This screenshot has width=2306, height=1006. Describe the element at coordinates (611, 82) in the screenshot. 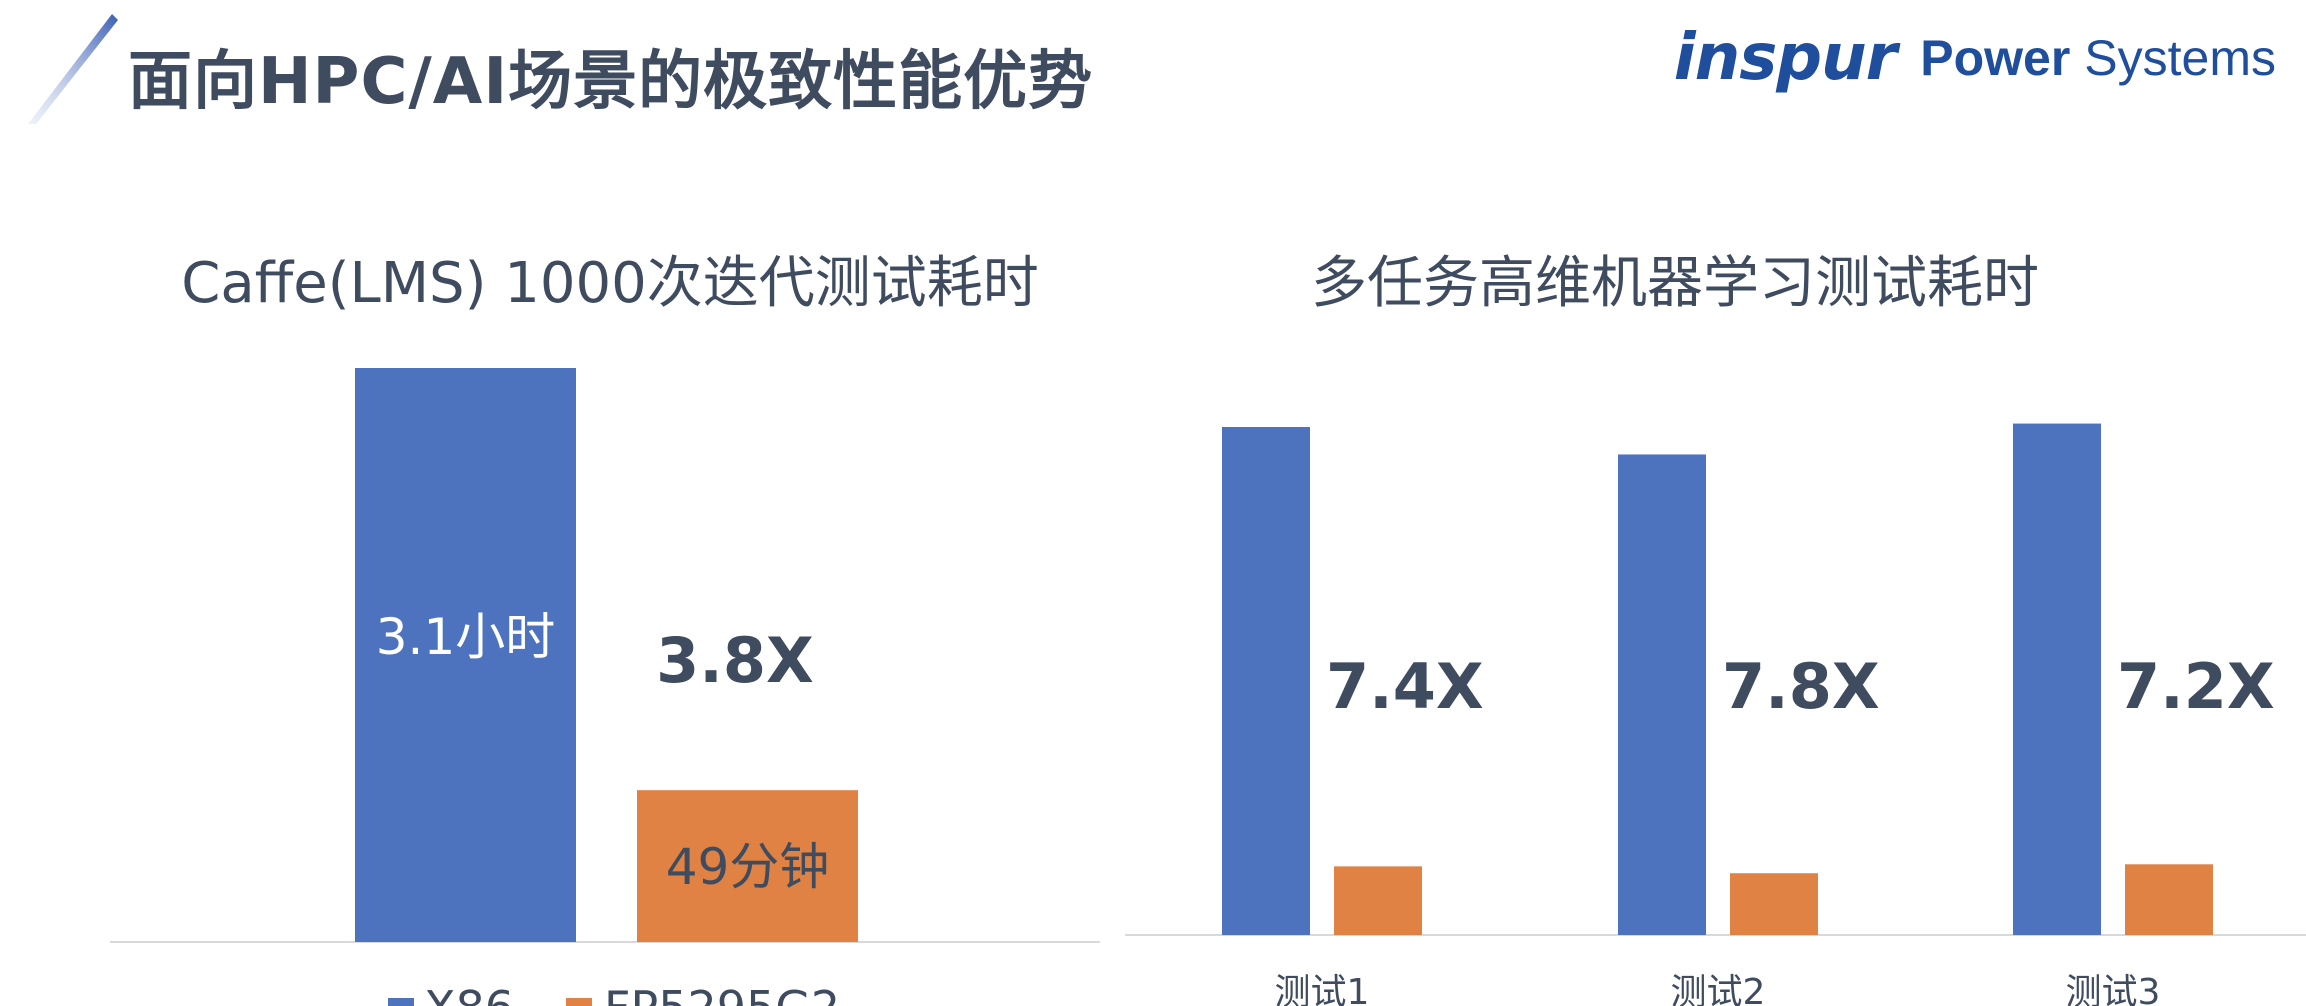

I see `page-title: 面向HPC/AI场景的极致性能优势` at that location.